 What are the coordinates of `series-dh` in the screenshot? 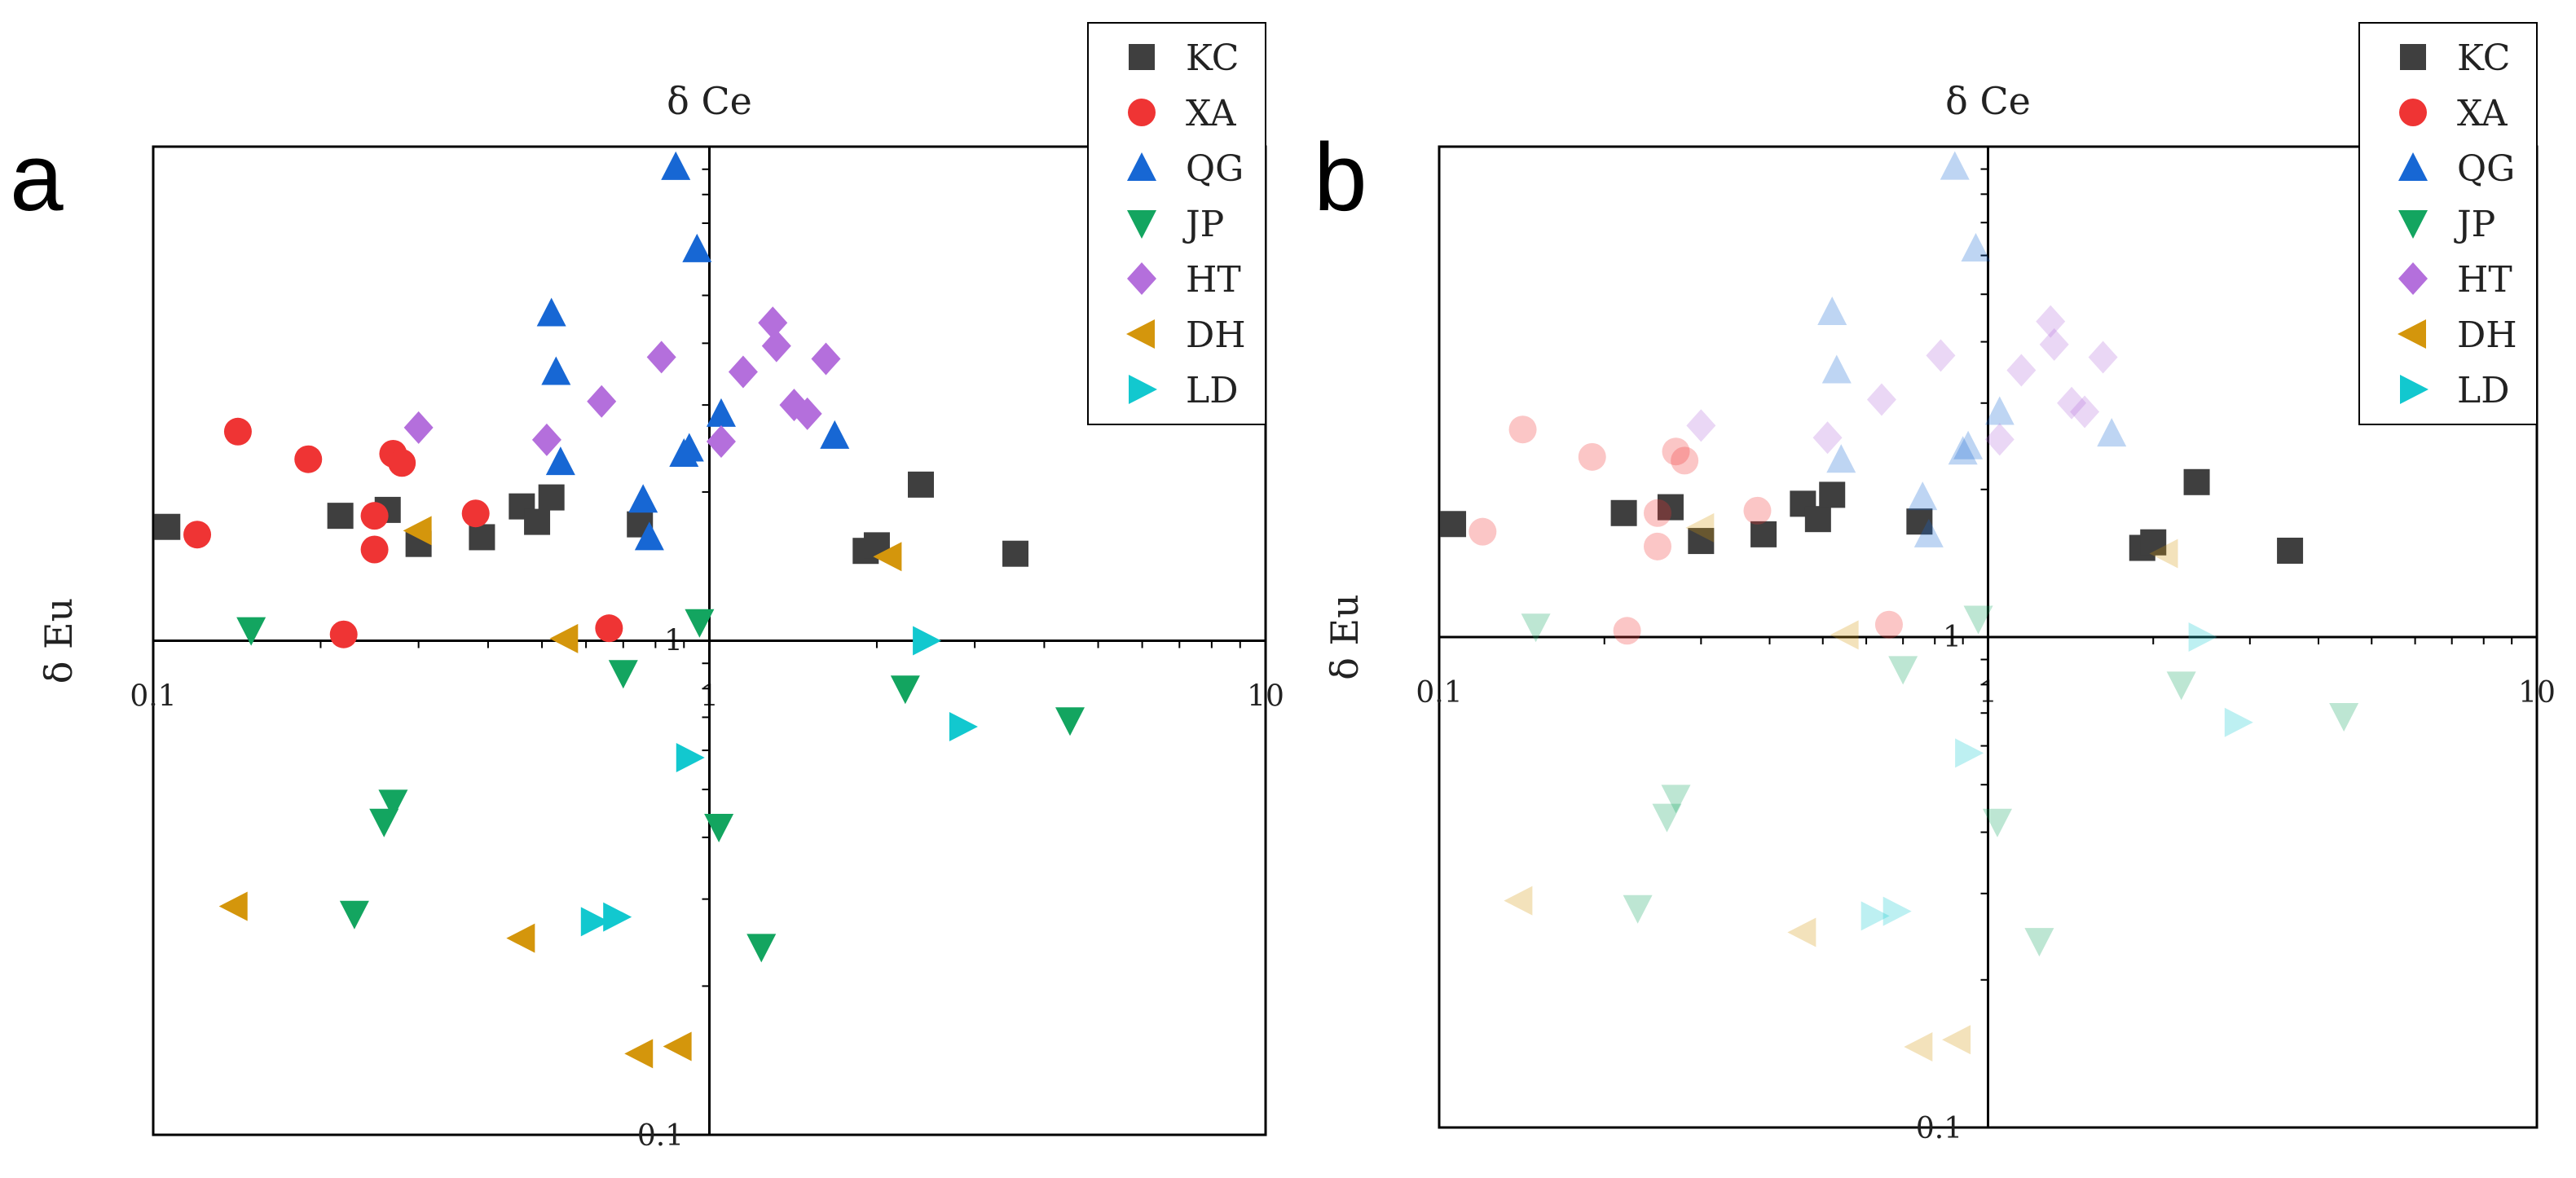 It's located at (560, 792).